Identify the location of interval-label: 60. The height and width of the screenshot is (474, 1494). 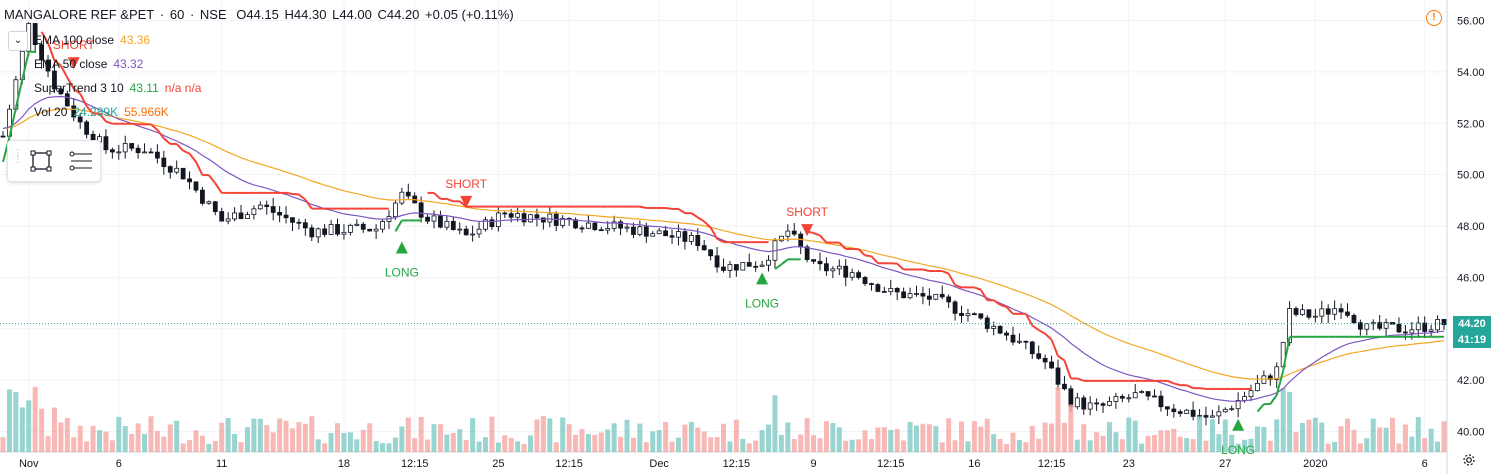
(177, 14).